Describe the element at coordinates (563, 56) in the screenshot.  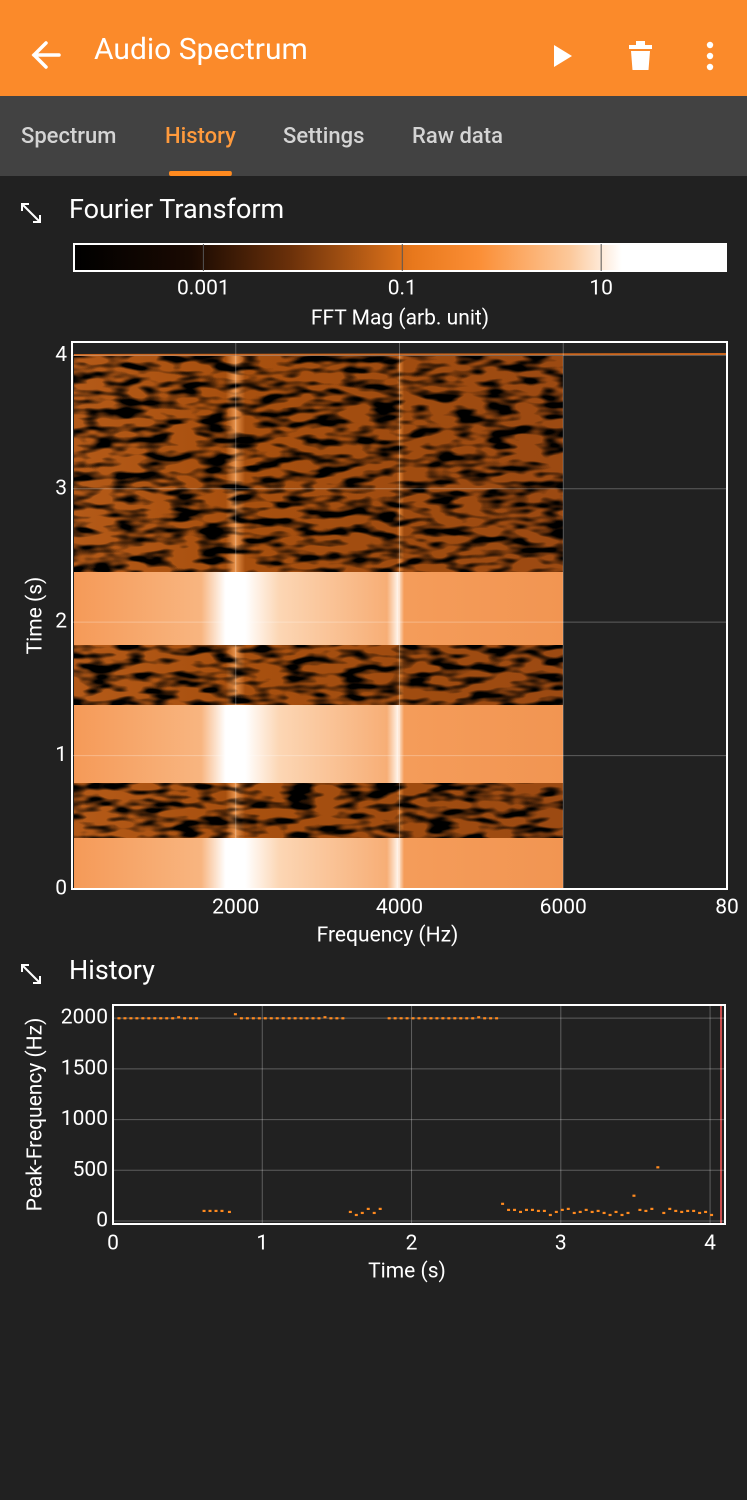
I see `play-button` at that location.